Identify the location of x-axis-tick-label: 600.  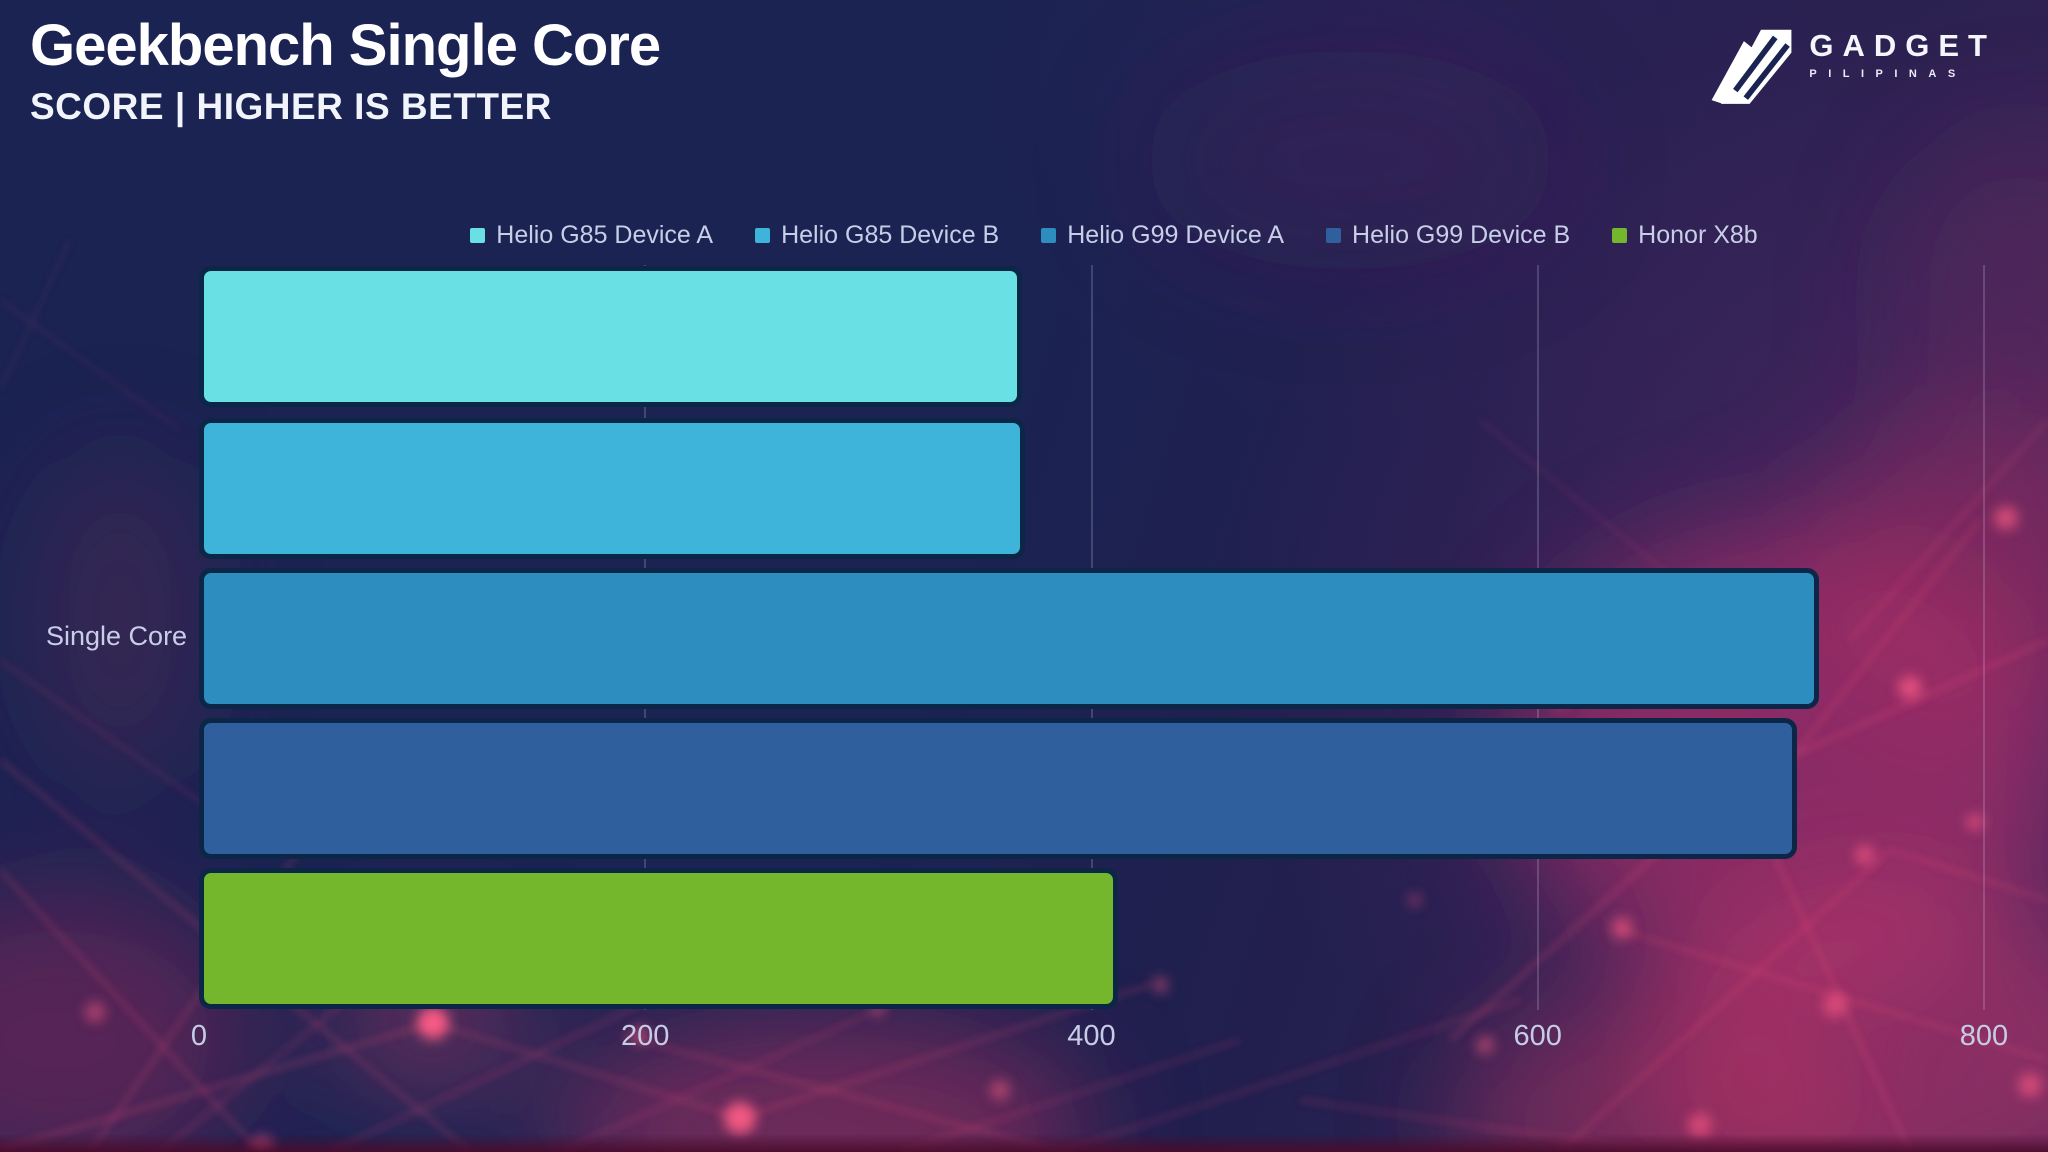
(1537, 1036).